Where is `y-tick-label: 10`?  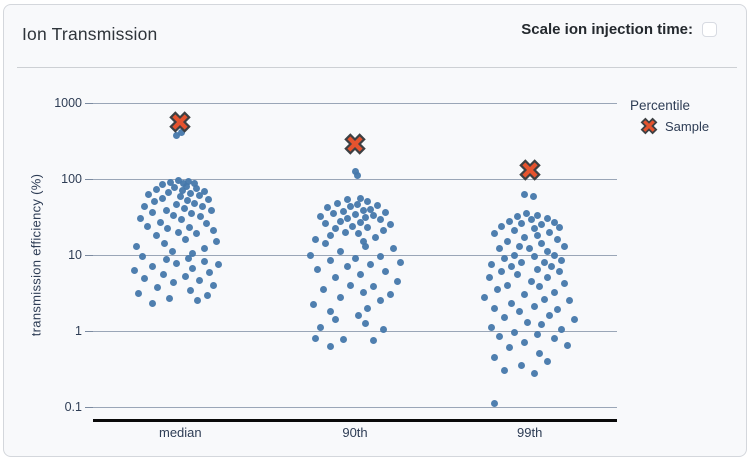
y-tick-label: 10 is located at coordinates (75, 255).